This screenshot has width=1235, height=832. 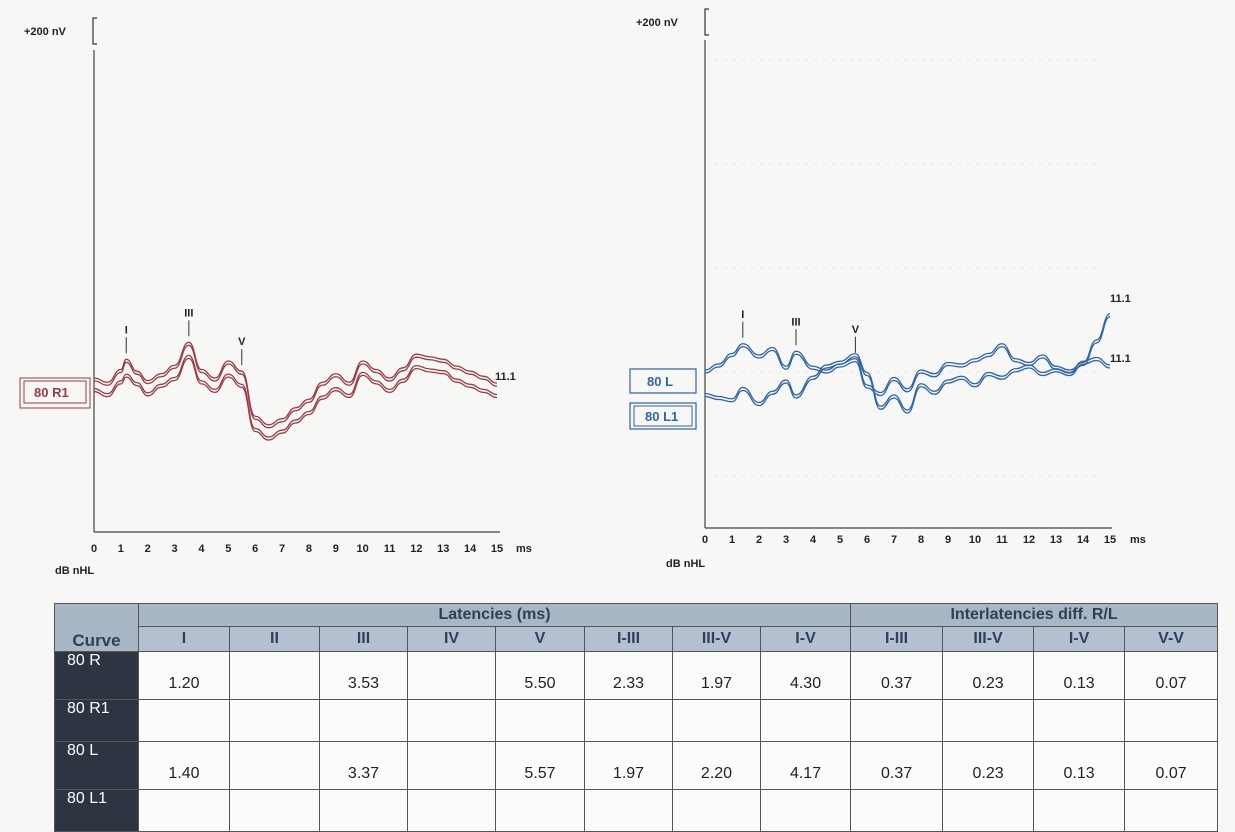 What do you see at coordinates (390, 549) in the screenshot?
I see `x-tick-label: 11` at bounding box center [390, 549].